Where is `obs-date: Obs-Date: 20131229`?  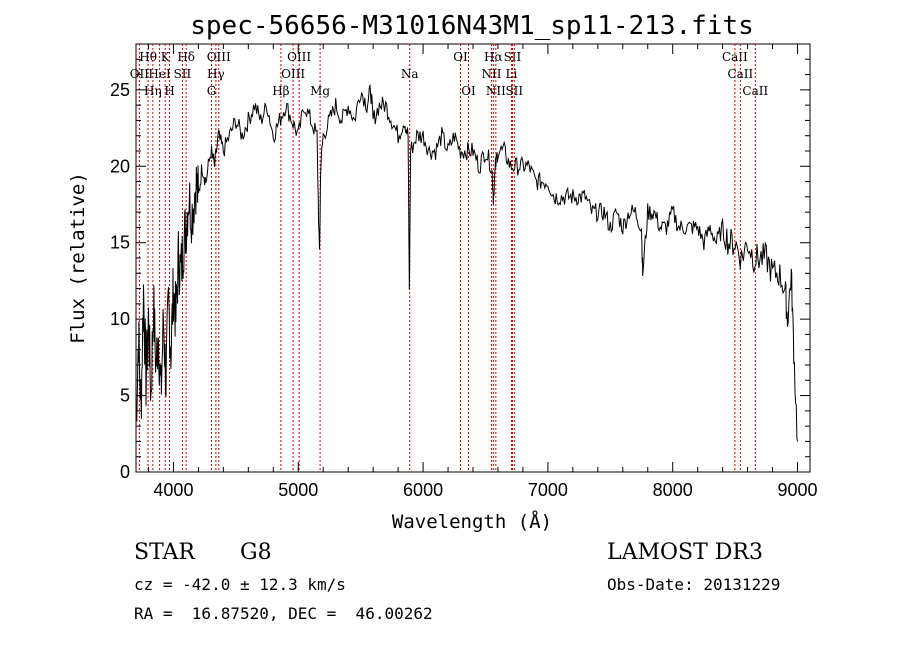 obs-date: Obs-Date: 20131229 is located at coordinates (694, 584).